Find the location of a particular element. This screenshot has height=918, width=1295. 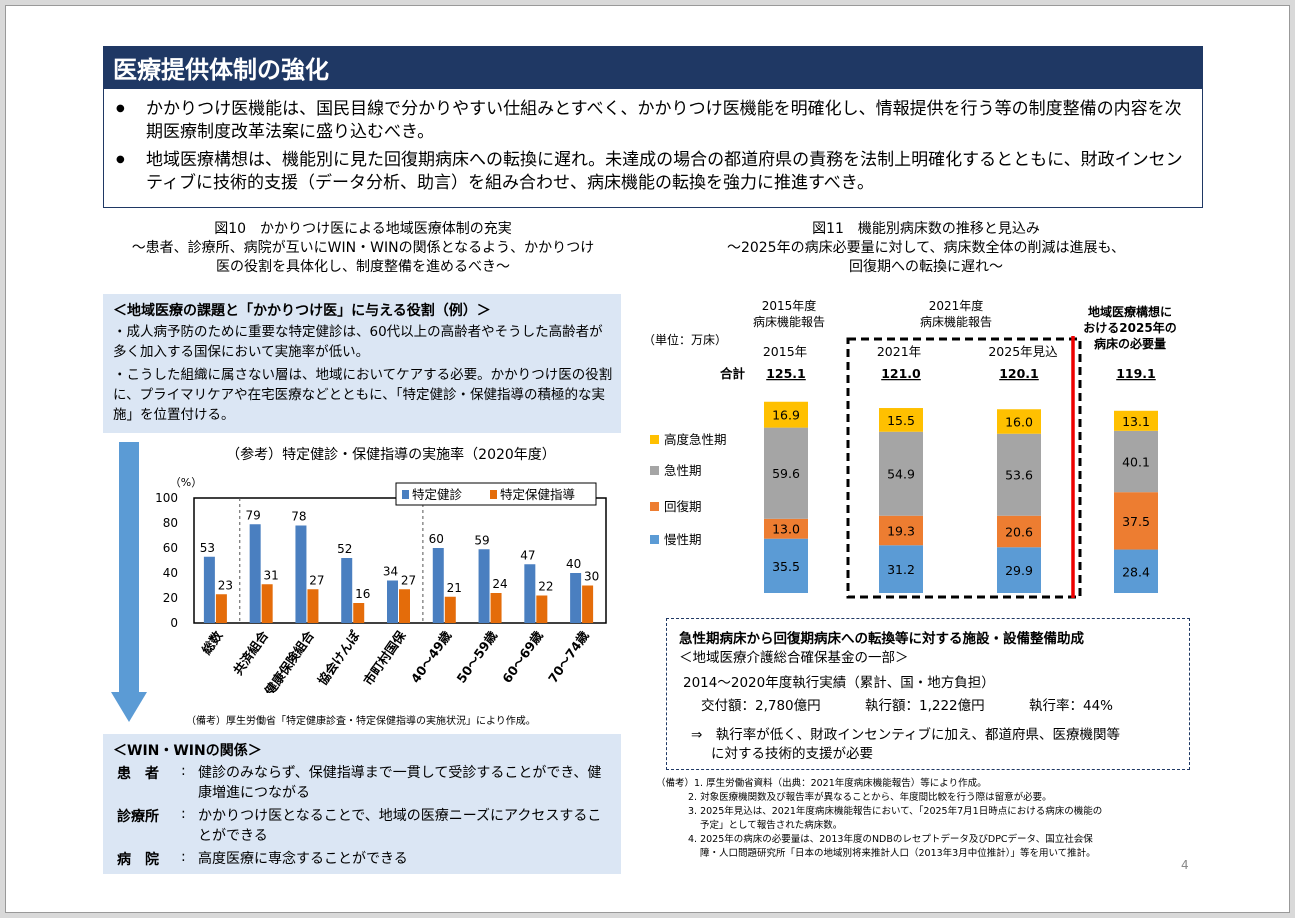

data-label: 16 is located at coordinates (362, 594).